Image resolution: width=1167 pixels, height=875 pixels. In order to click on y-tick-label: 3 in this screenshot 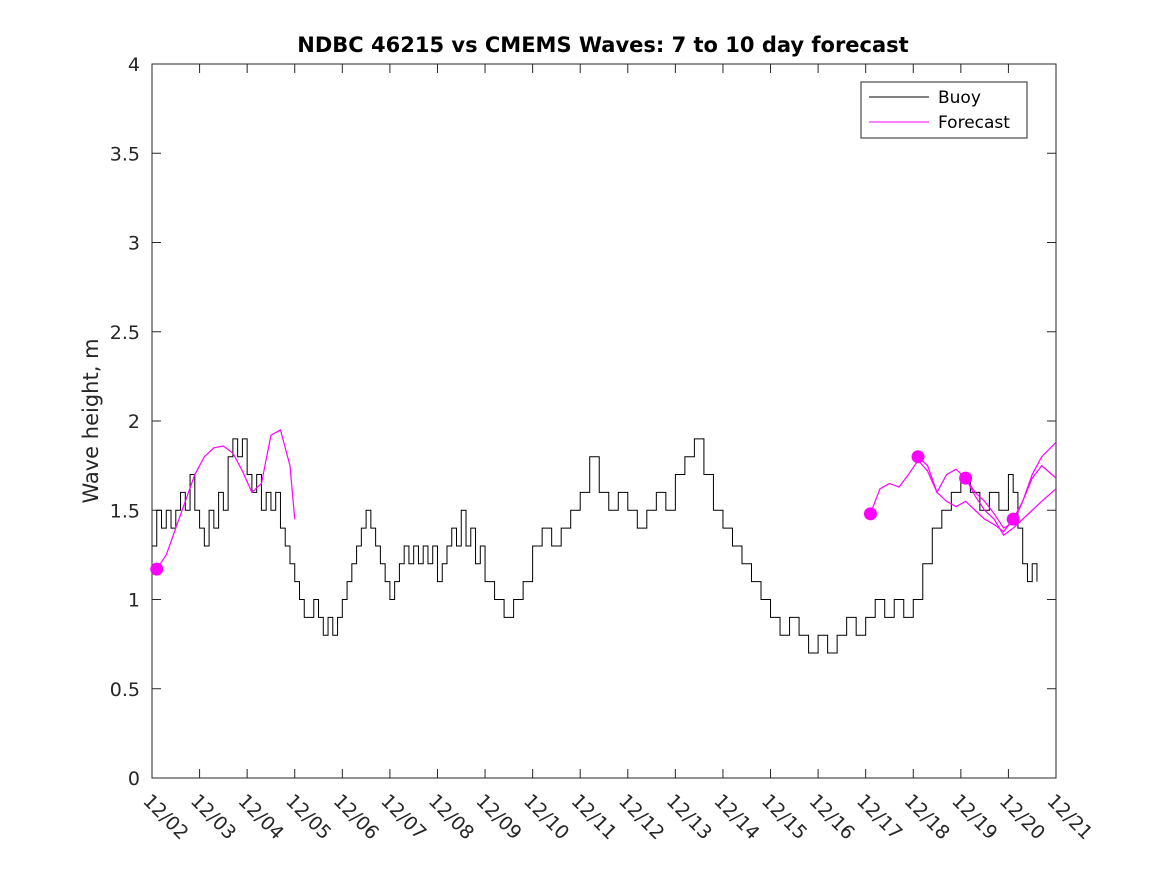, I will do `click(134, 244)`.